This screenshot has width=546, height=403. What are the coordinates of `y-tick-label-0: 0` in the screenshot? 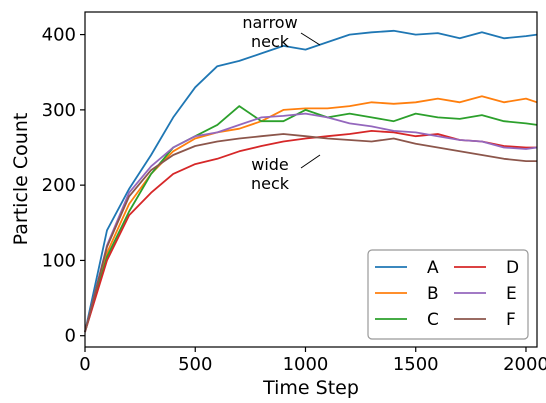 It's located at (70, 336).